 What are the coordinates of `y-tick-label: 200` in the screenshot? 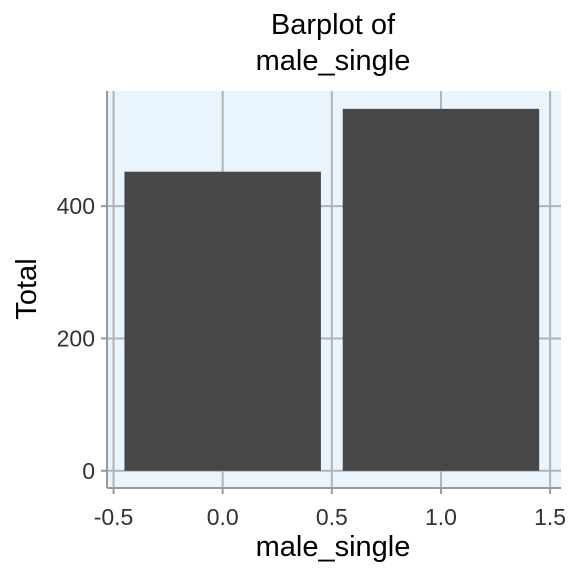 It's located at (76, 338).